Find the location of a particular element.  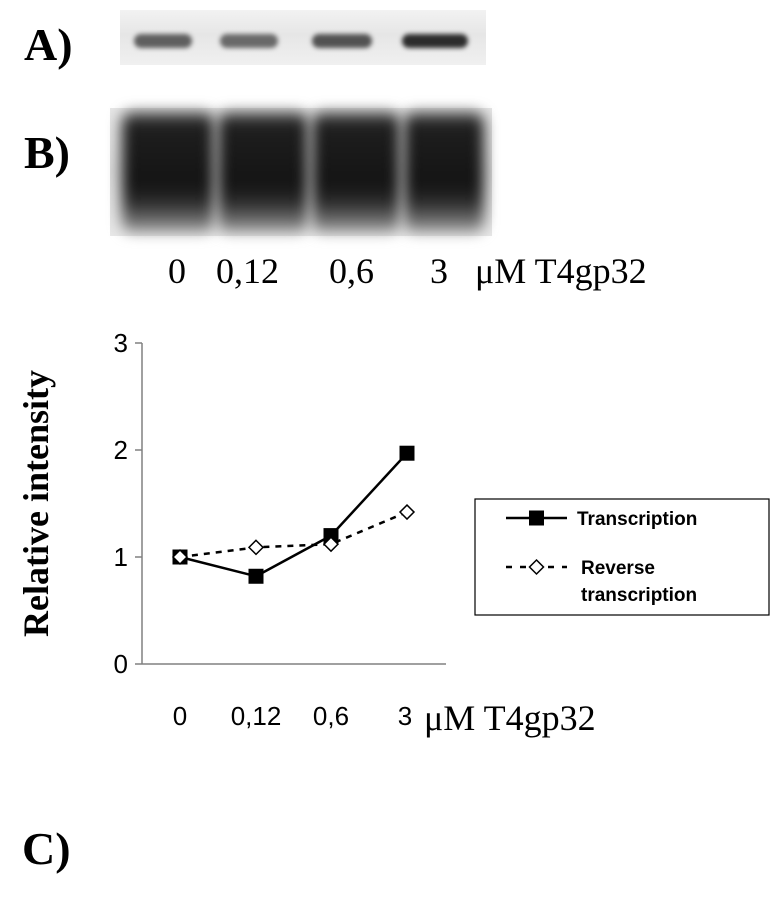

y-axis-title: Relative intensity is located at coordinates (36, 503).